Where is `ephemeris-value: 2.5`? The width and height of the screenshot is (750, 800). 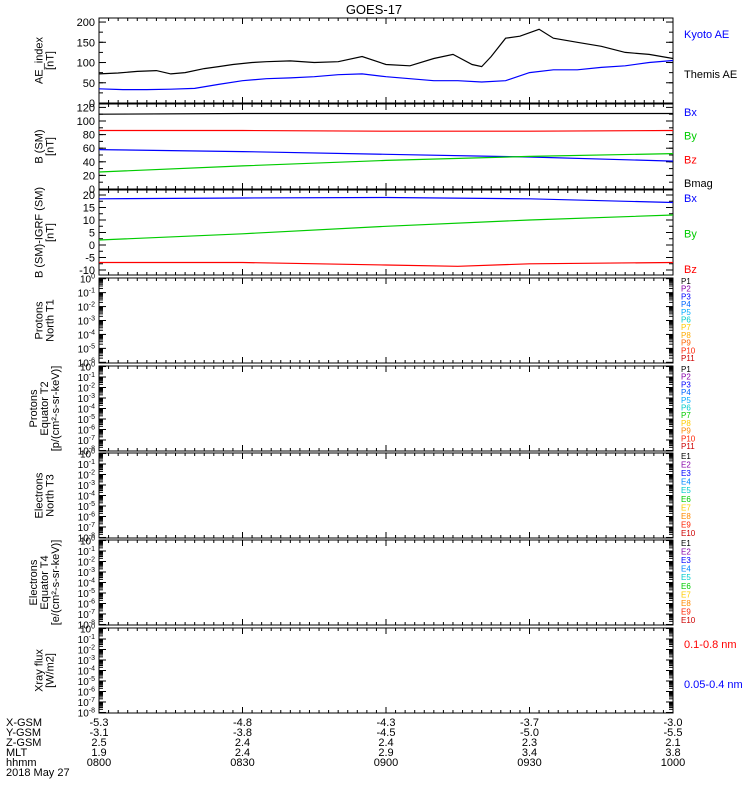 ephemeris-value: 2.5 is located at coordinates (98, 743).